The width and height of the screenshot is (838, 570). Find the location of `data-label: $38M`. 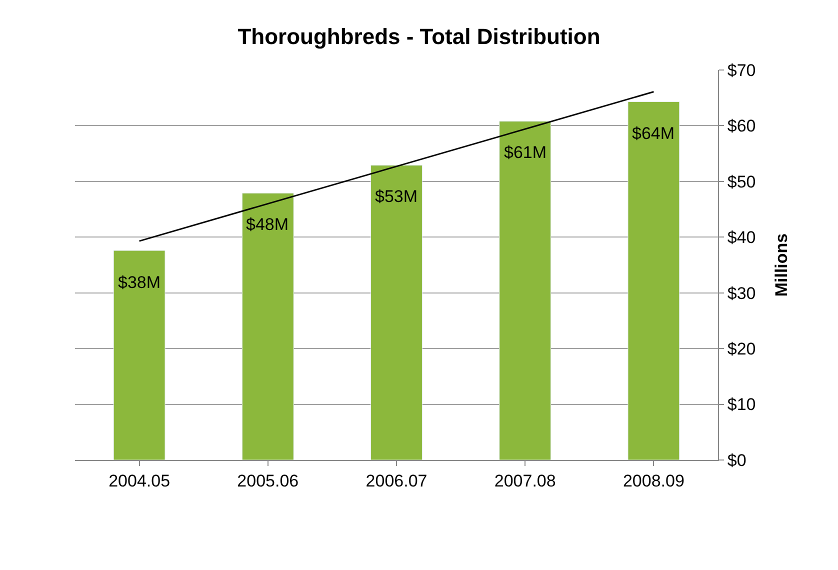

data-label: $38M is located at coordinates (139, 282).